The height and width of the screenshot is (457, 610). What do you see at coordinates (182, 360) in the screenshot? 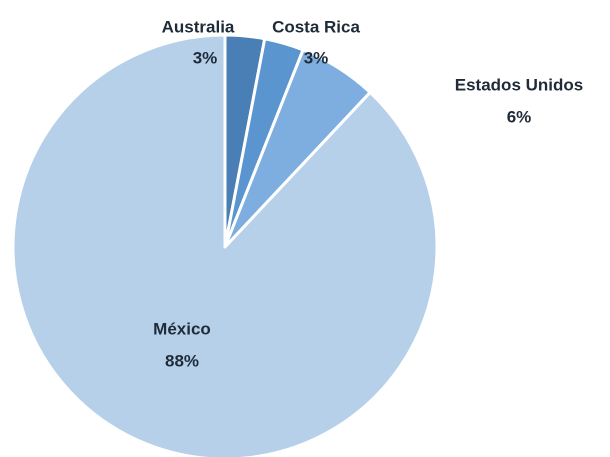
I see `slice-value: 88%` at bounding box center [182, 360].